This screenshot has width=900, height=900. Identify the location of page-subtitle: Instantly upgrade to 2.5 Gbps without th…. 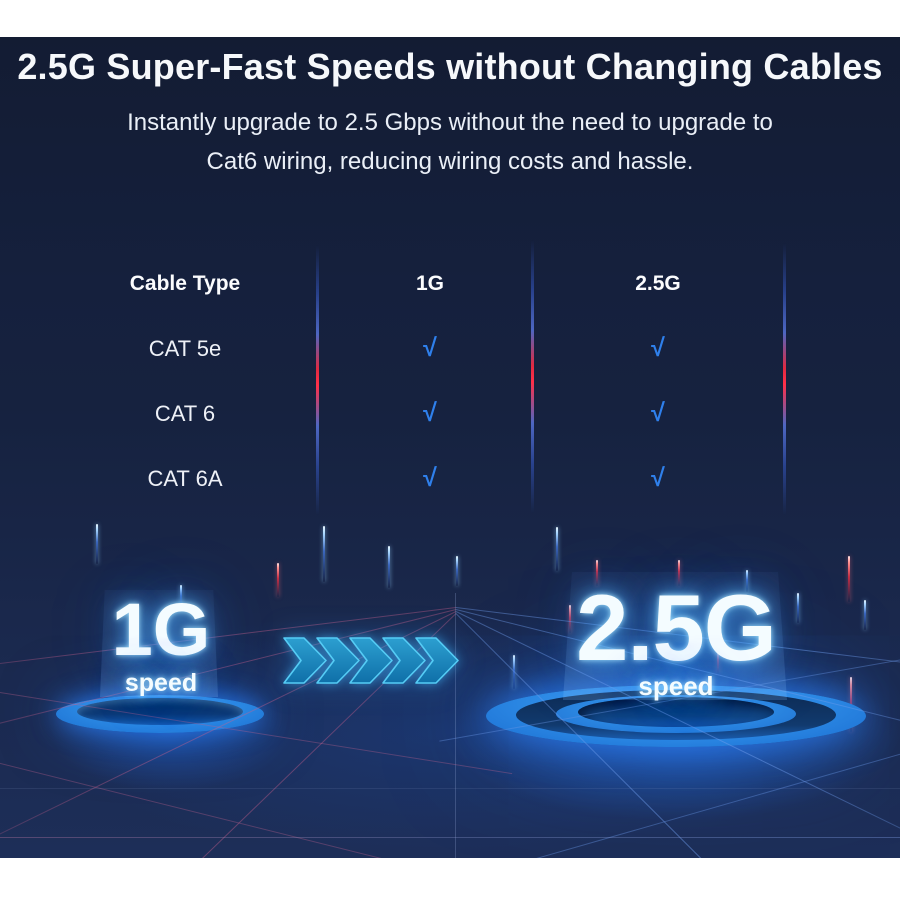
(450, 142).